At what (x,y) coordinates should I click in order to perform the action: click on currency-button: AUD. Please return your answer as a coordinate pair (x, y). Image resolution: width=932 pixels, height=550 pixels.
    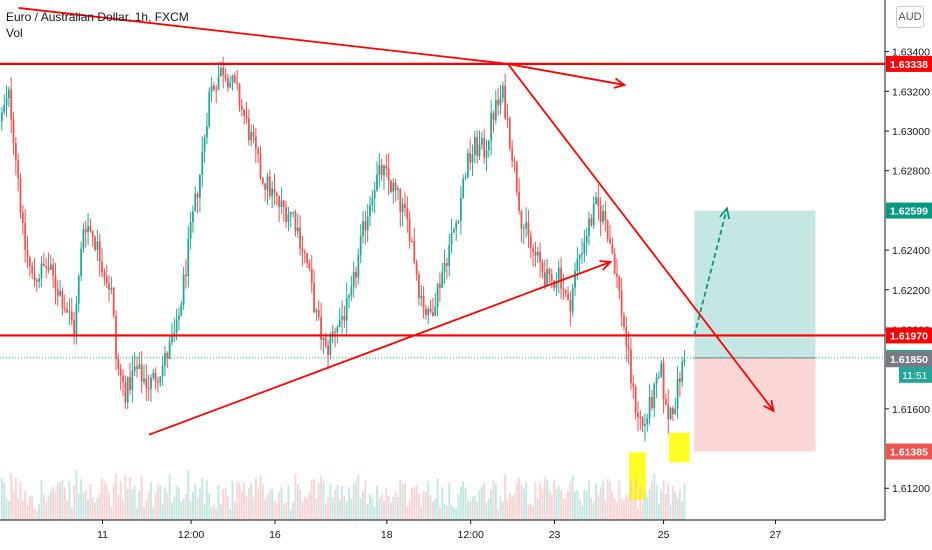
    Looking at the image, I should click on (910, 17).